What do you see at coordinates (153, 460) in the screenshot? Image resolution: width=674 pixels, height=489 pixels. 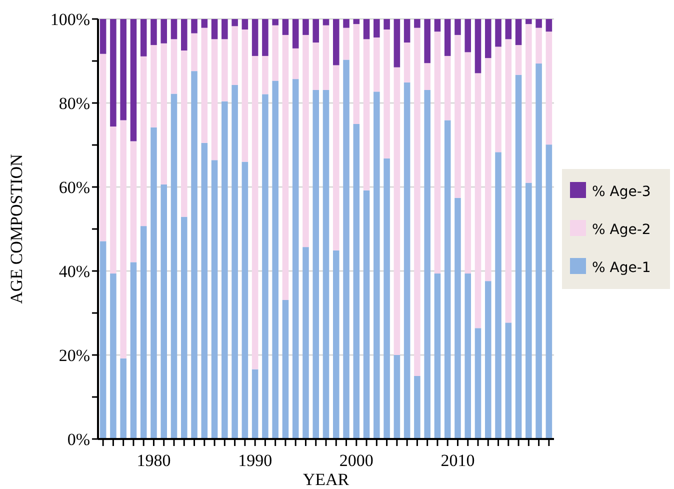 I see `x-tick-label: 1980` at bounding box center [153, 460].